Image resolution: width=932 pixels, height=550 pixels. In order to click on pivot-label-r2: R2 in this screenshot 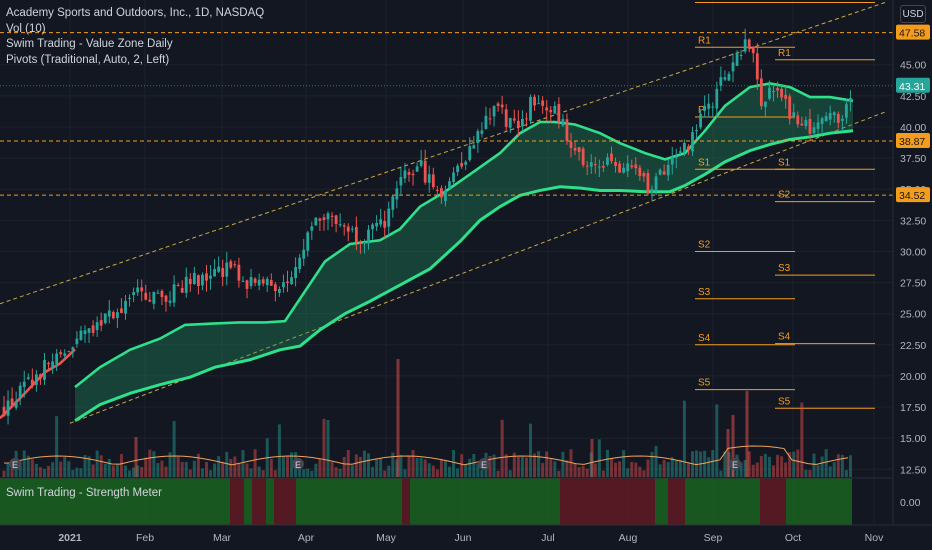, I will do `click(784, 0)`.